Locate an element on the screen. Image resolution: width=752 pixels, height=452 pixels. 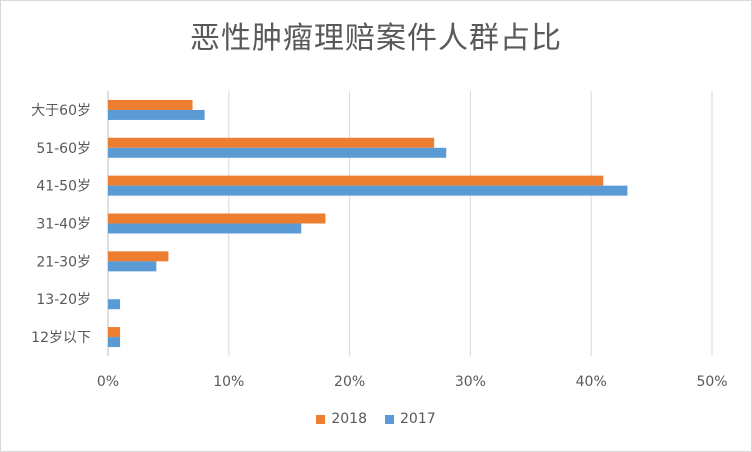
x-tick-label: 40% is located at coordinates (591, 382).